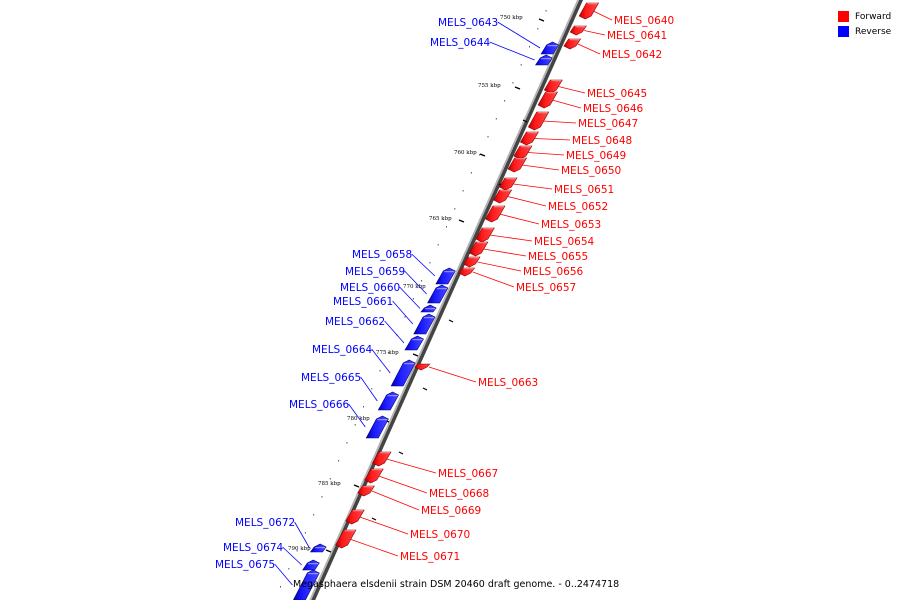 The image size is (900, 600). I want to click on tick-label: 750 kbp, so click(511, 18).